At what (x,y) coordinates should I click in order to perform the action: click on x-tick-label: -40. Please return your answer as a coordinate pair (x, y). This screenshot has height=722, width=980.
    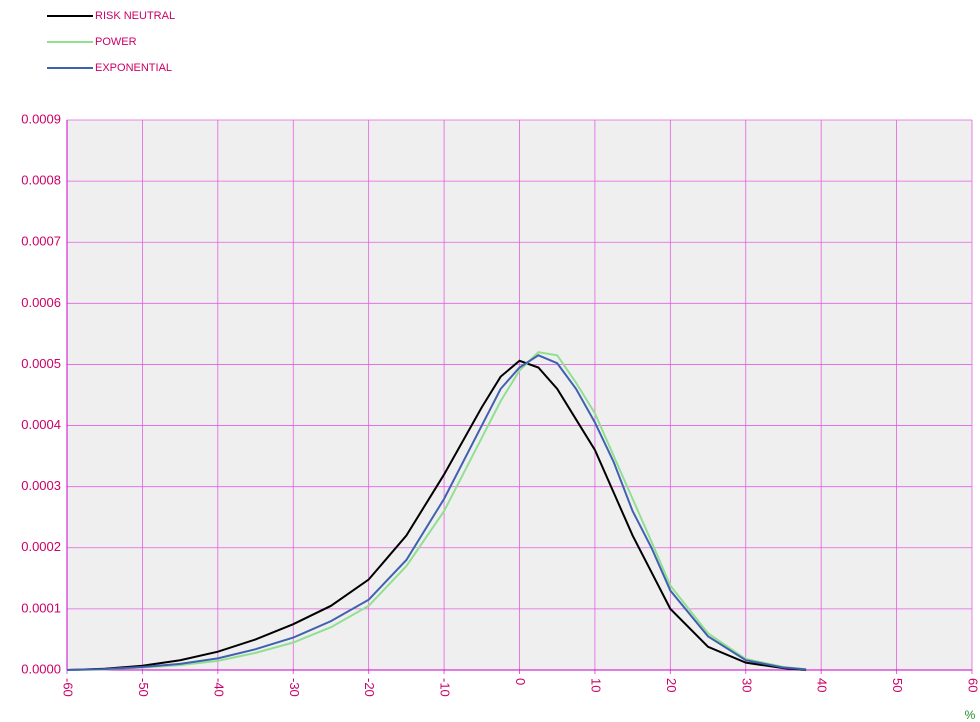
    Looking at the image, I should click on (218, 687).